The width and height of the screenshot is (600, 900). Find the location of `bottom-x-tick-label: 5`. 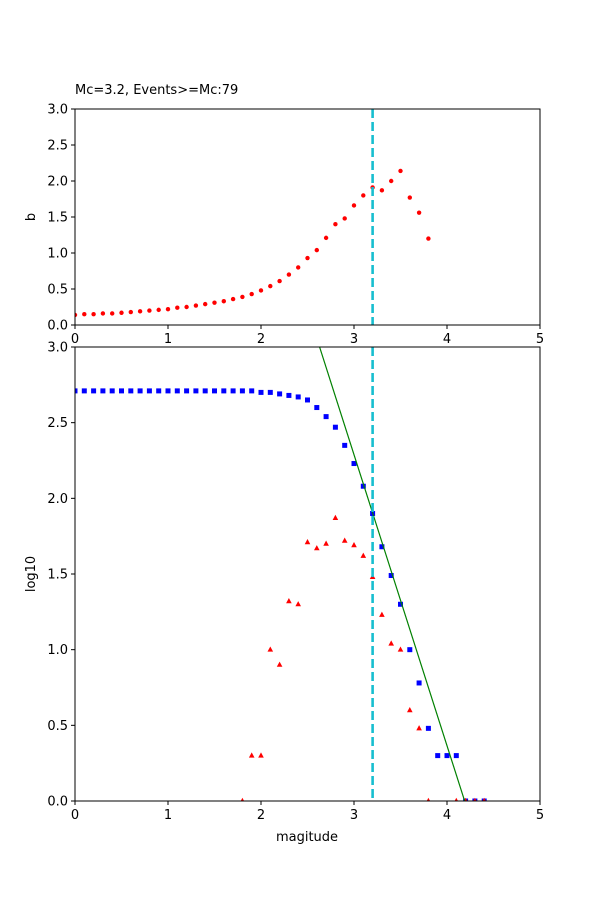

bottom-x-tick-label: 5 is located at coordinates (540, 815).